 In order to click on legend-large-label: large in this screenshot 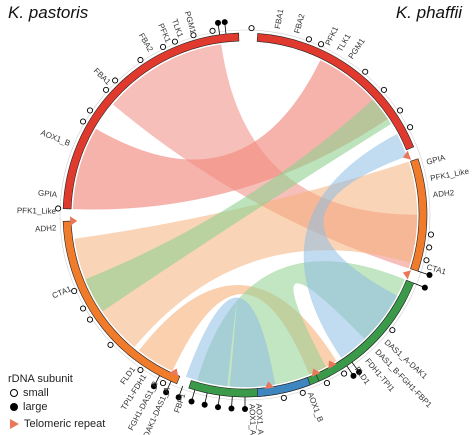, I will do `click(35, 407)`.